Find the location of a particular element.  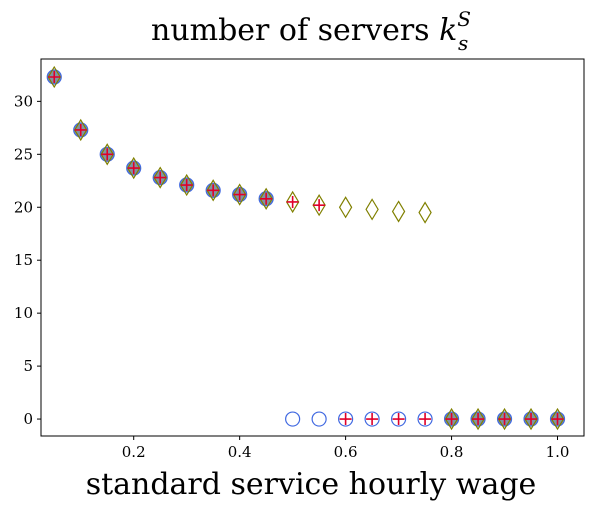

x-axis: 0.2 0.4 0.6 0.8 1.0 is located at coordinates (346, 448).